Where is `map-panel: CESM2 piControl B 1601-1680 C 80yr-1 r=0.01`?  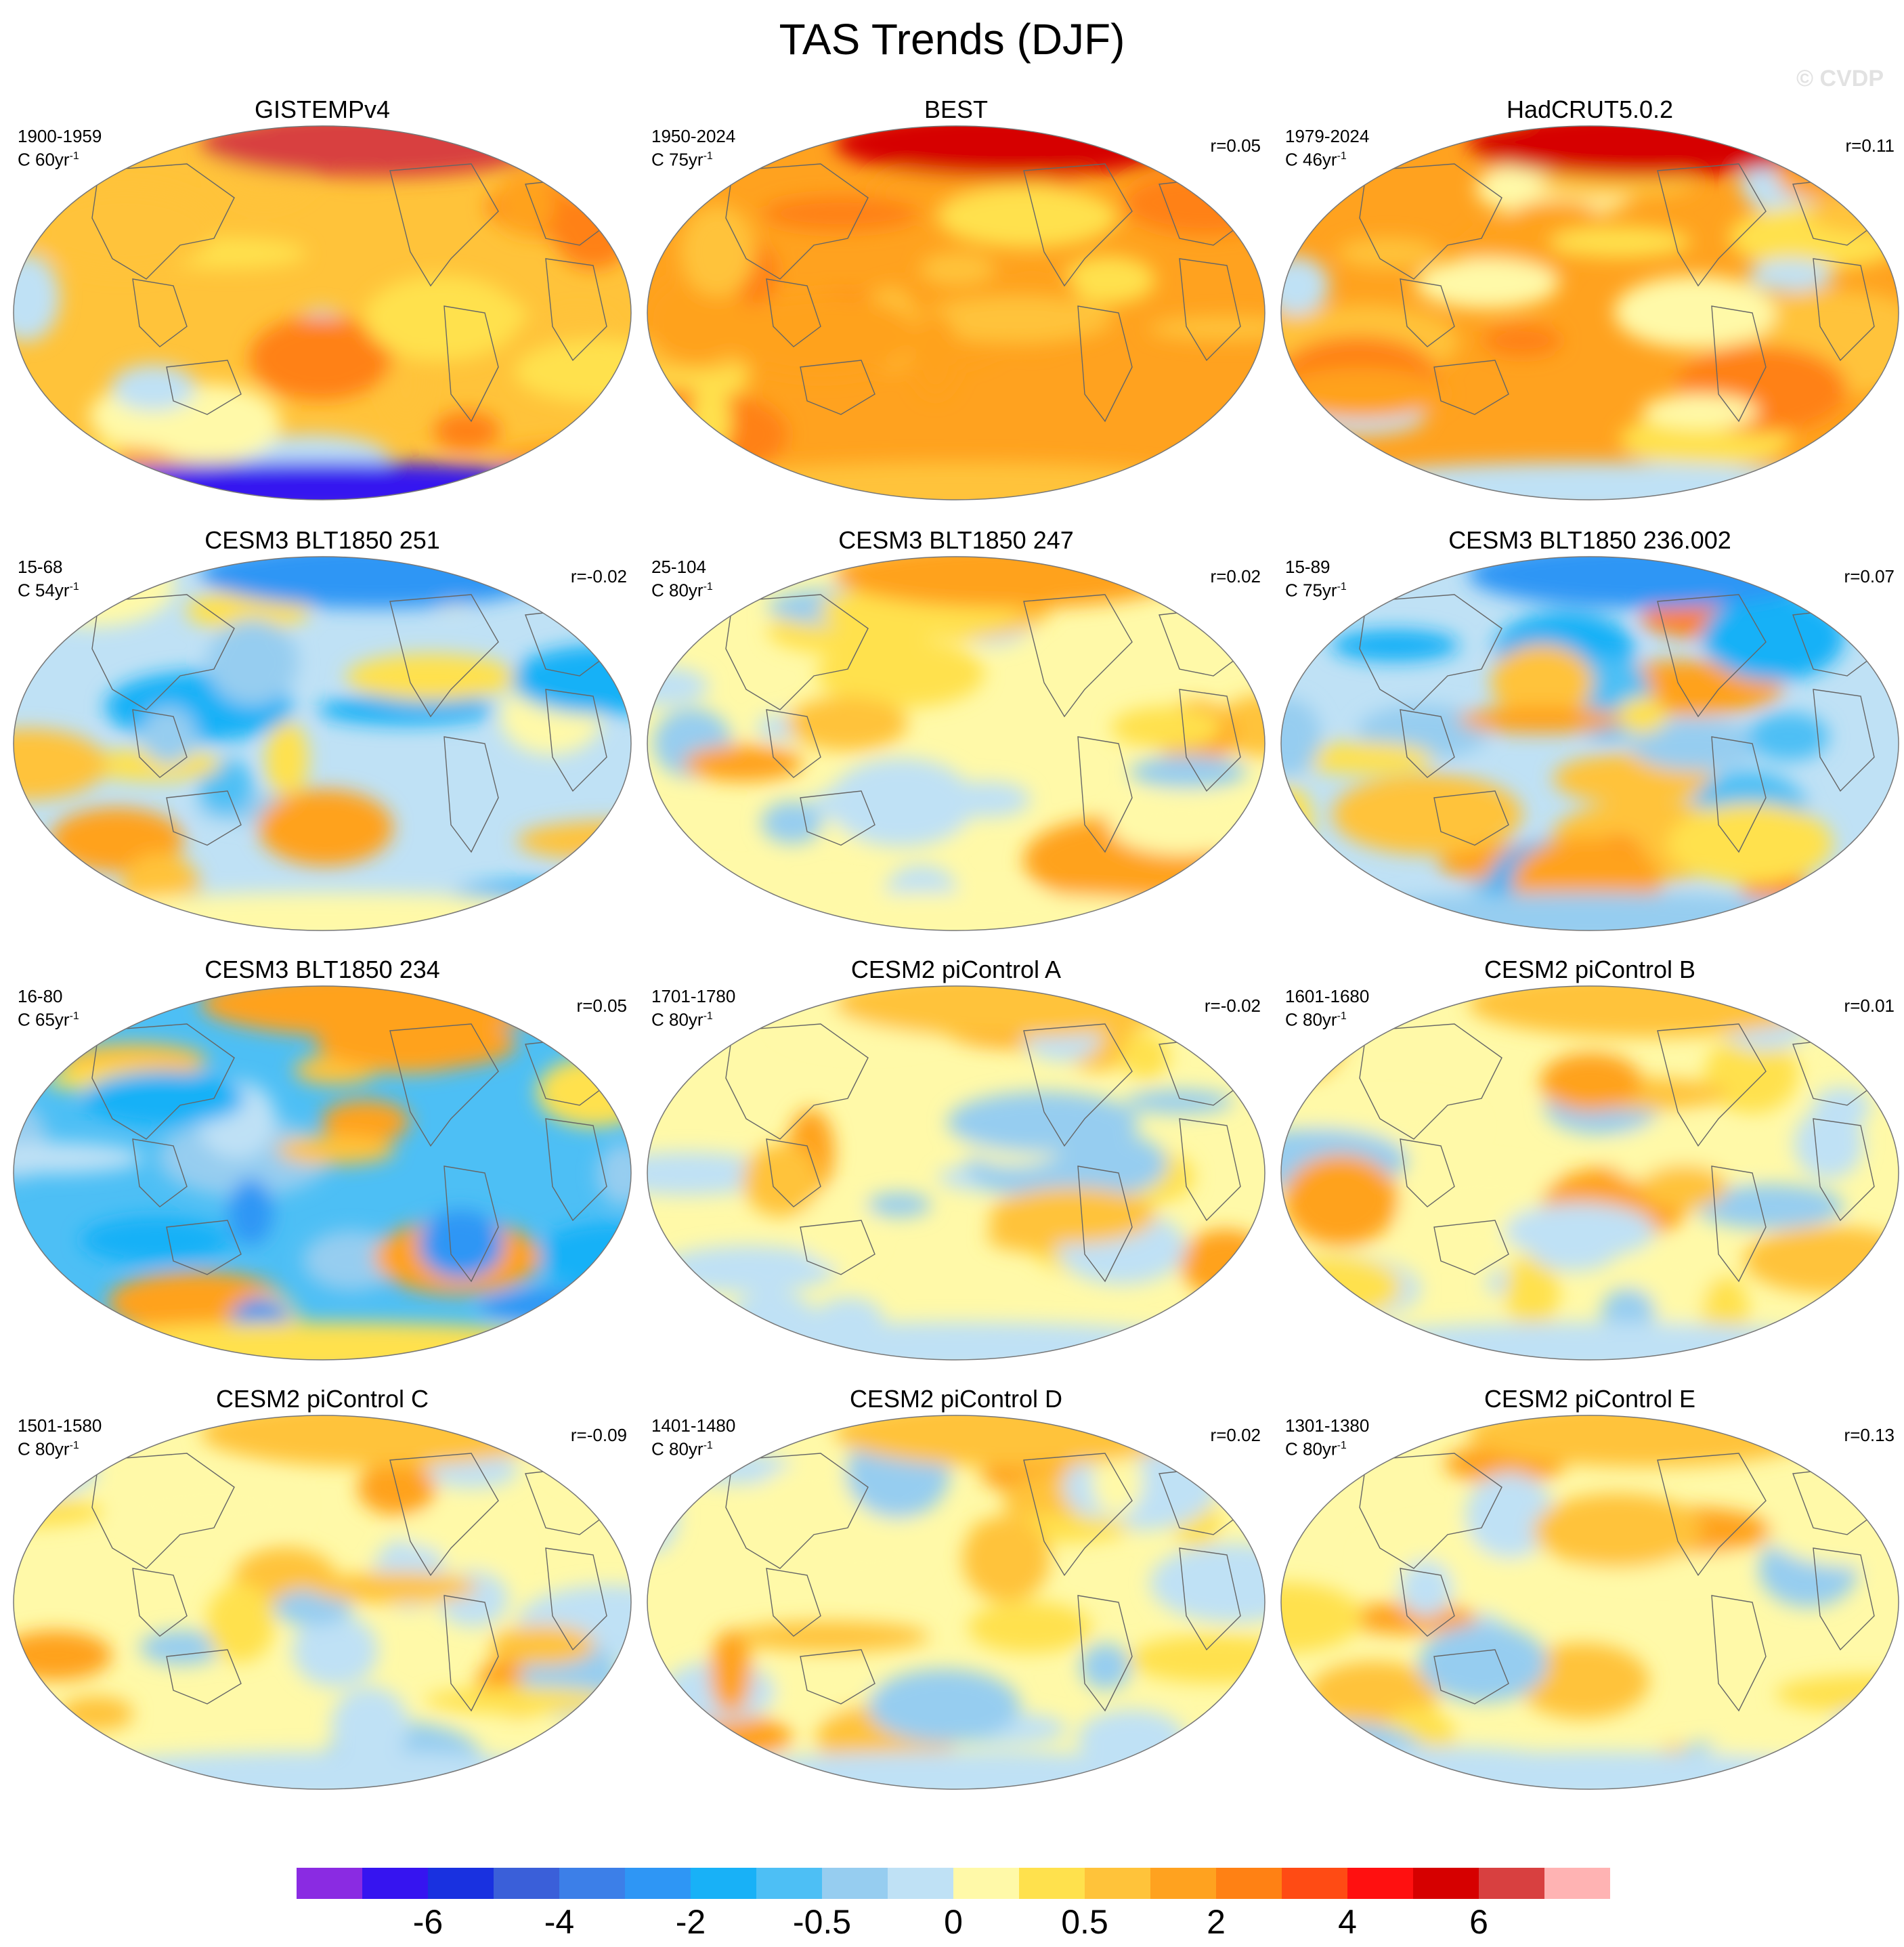 map-panel: CESM2 piControl B 1601-1680 C 80yr-1 r=0.01 is located at coordinates (1589, 1168).